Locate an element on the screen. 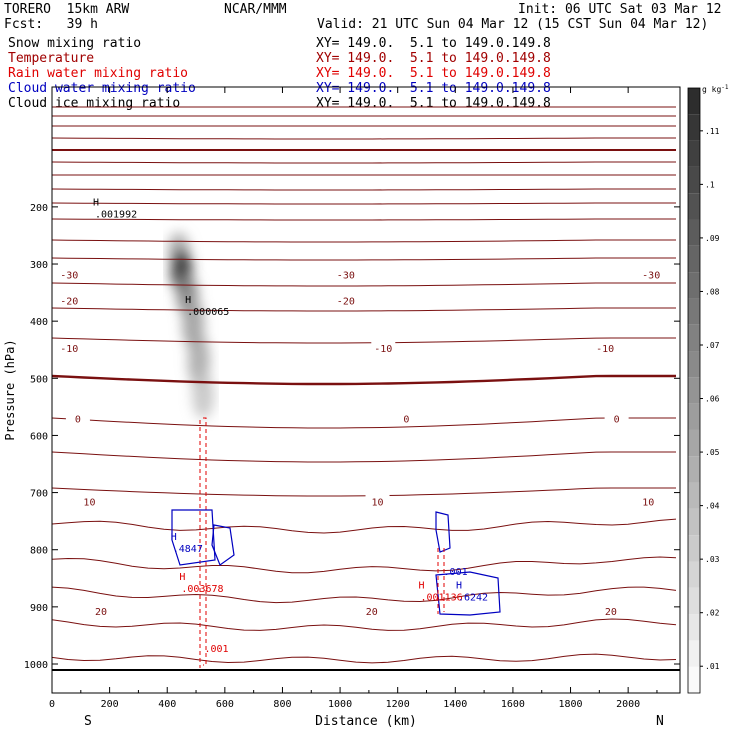 The width and height of the screenshot is (740, 740). annotation-value-1: .000065 is located at coordinates (208, 312).